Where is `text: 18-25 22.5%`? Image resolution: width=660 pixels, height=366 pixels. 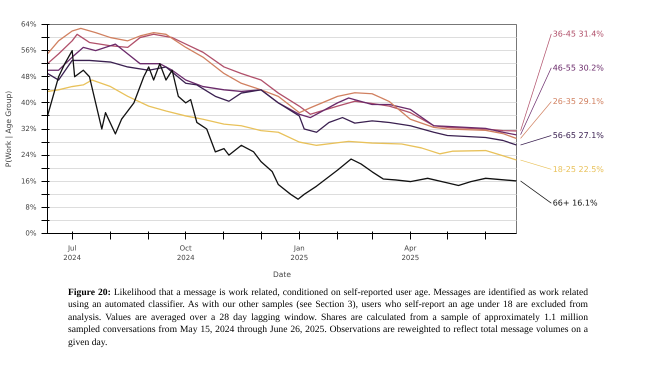
text: 18-25 22.5% is located at coordinates (578, 169).